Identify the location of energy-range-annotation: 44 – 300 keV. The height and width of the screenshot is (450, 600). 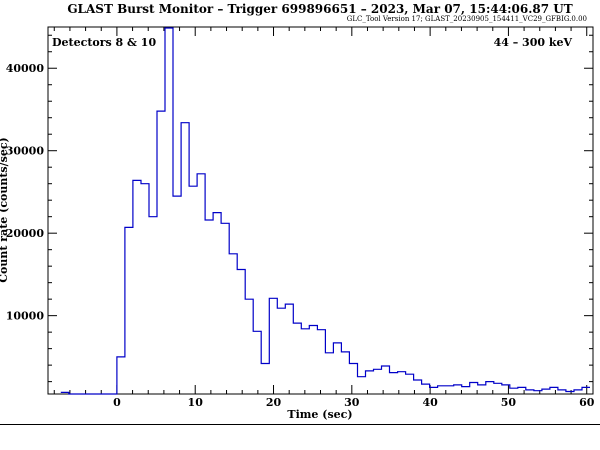
(533, 42).